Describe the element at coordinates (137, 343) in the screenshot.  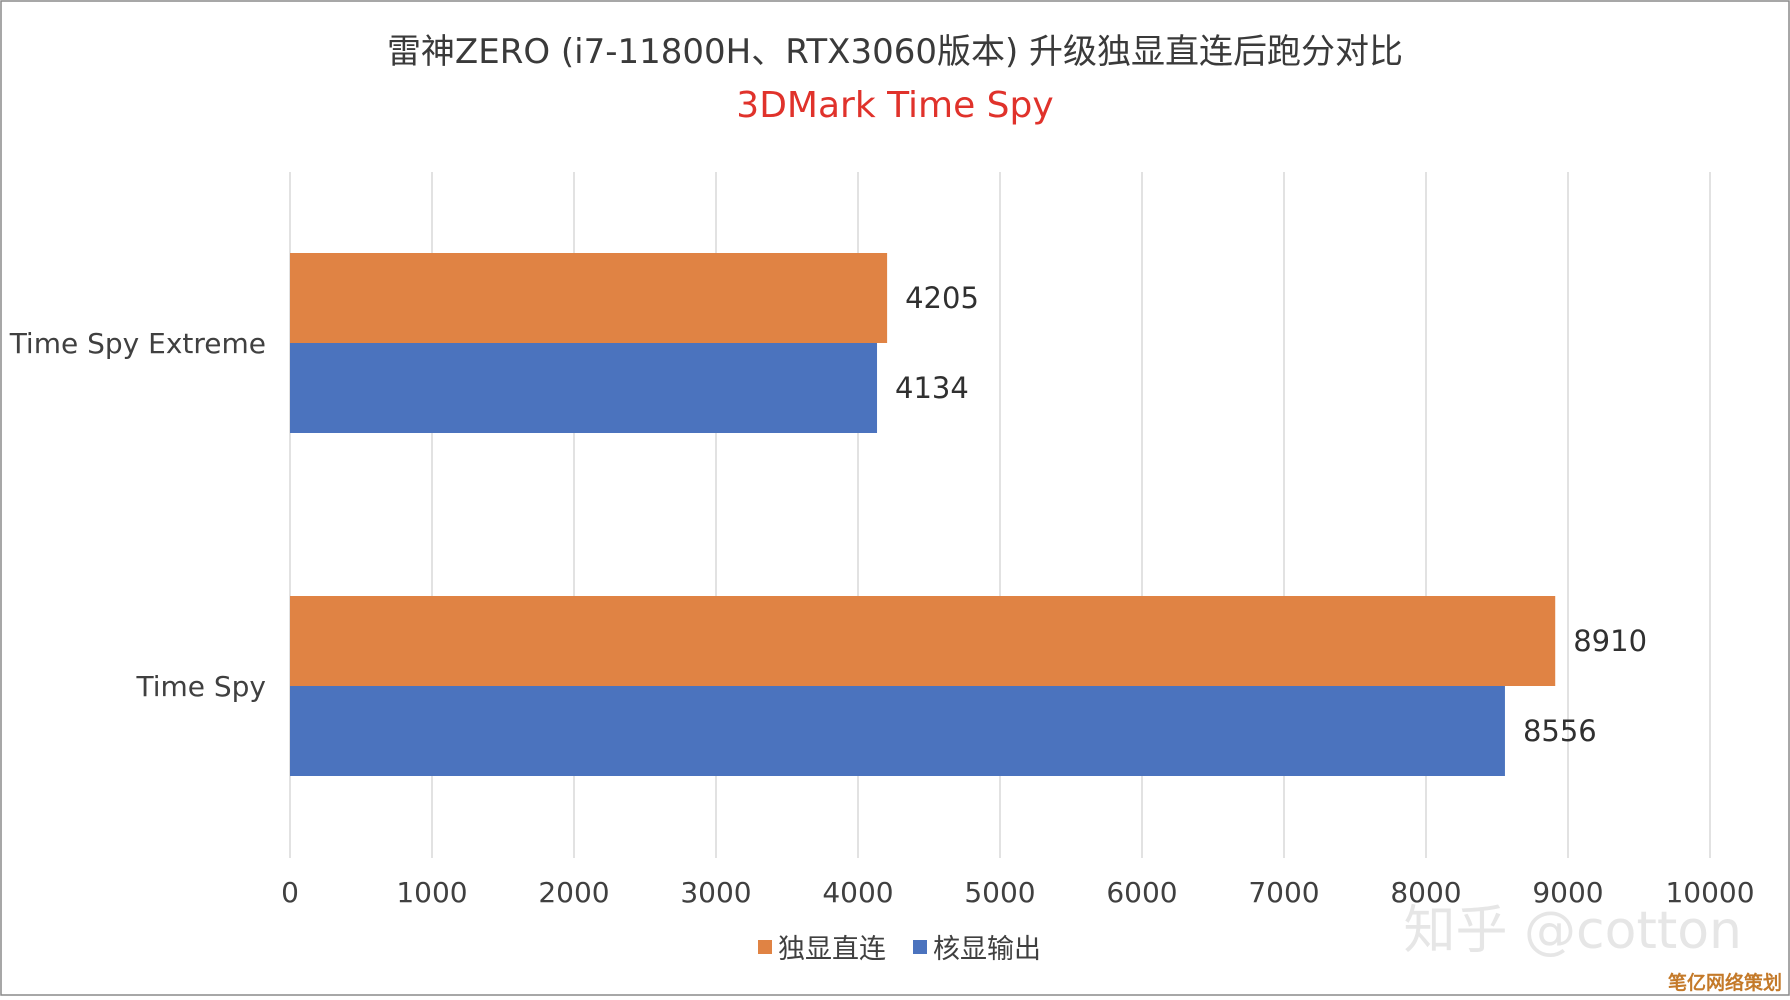
I see `category-label: Time Spy Extreme` at that location.